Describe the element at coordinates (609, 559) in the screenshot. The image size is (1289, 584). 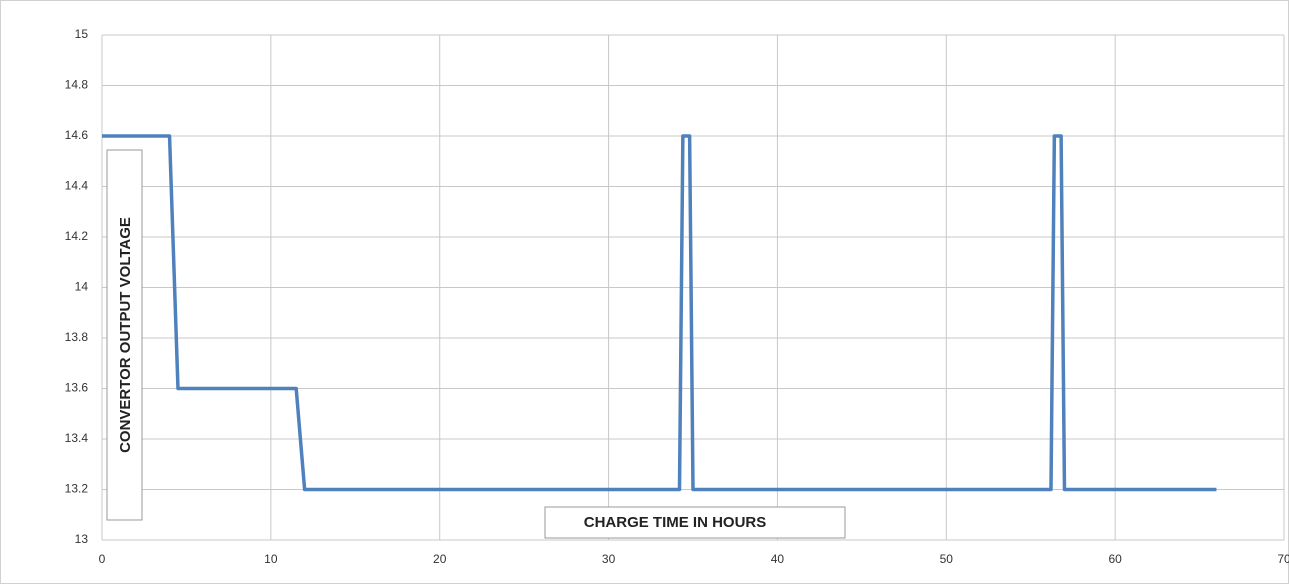
I see `x-tick-label: 30` at that location.